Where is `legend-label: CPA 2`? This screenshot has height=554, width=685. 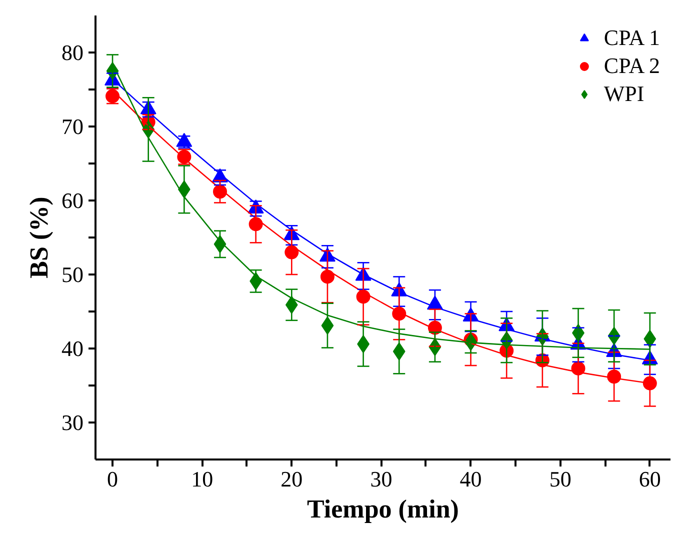 legend-label: CPA 2 is located at coordinates (632, 66).